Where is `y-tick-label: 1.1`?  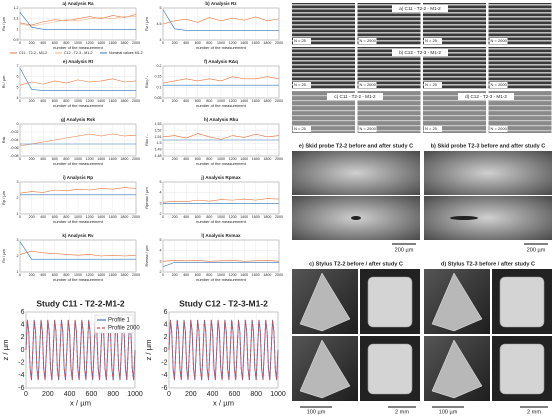
y-tick-label: 1.1 is located at coordinates (16, 19).